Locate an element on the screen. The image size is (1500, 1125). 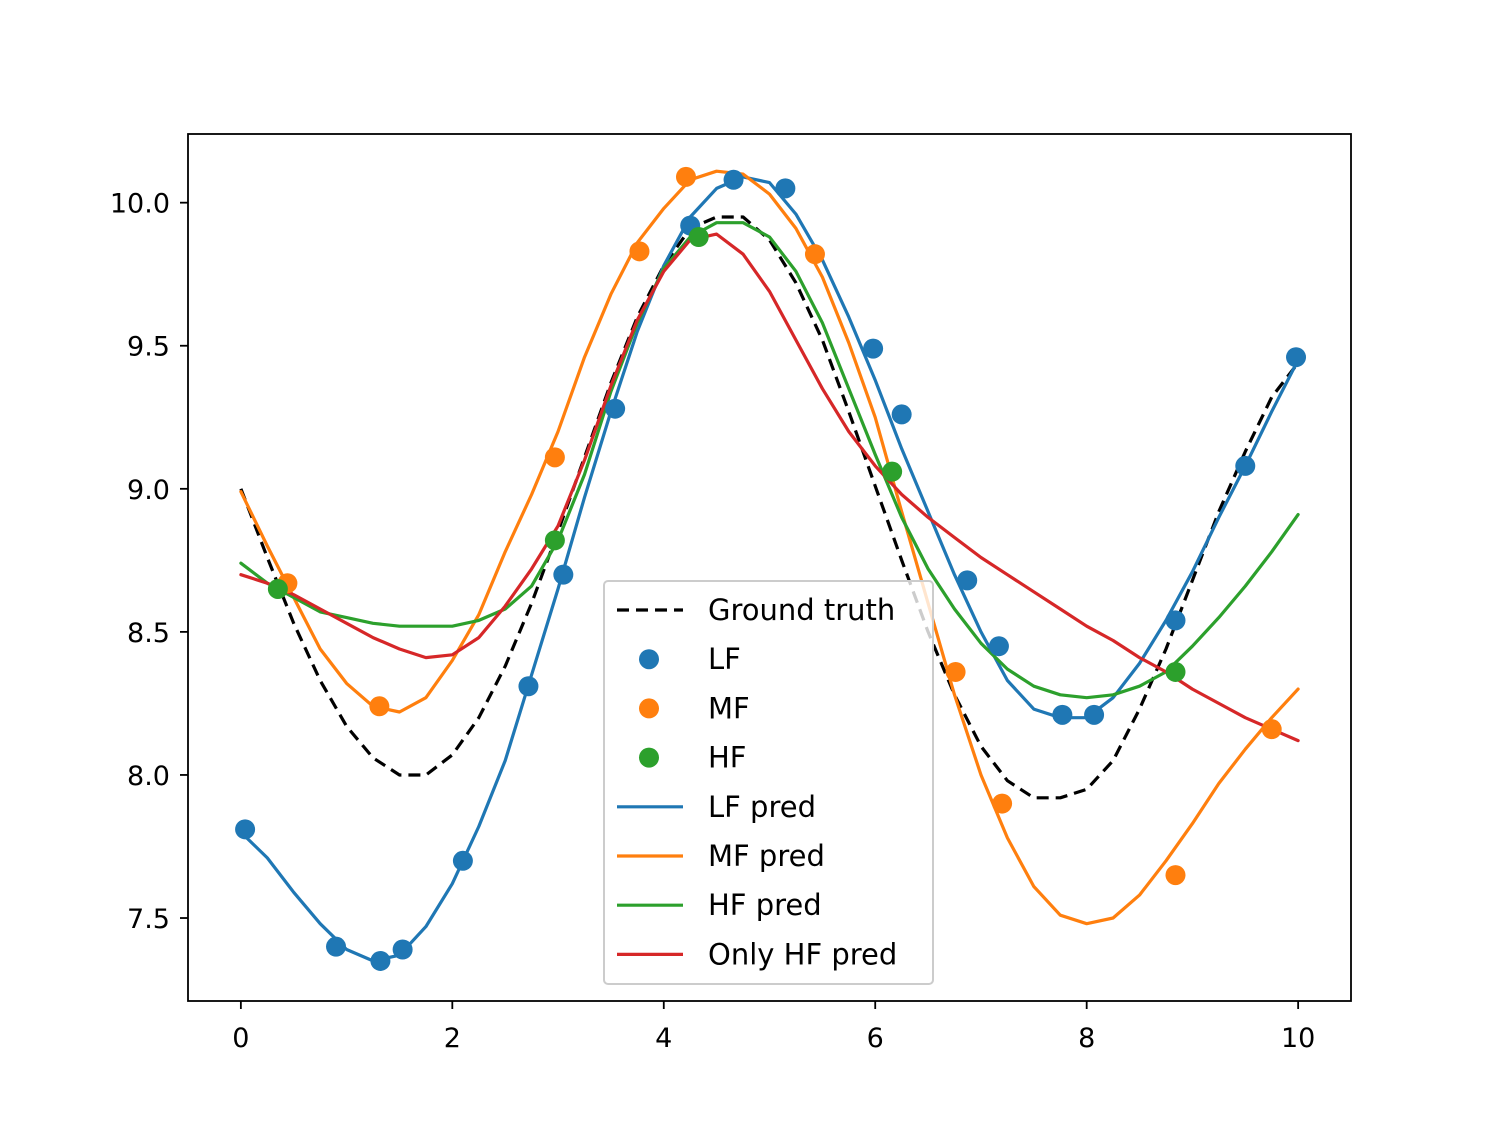
legend-label-only-hf-pred: Only HF pred is located at coordinates (802, 954).